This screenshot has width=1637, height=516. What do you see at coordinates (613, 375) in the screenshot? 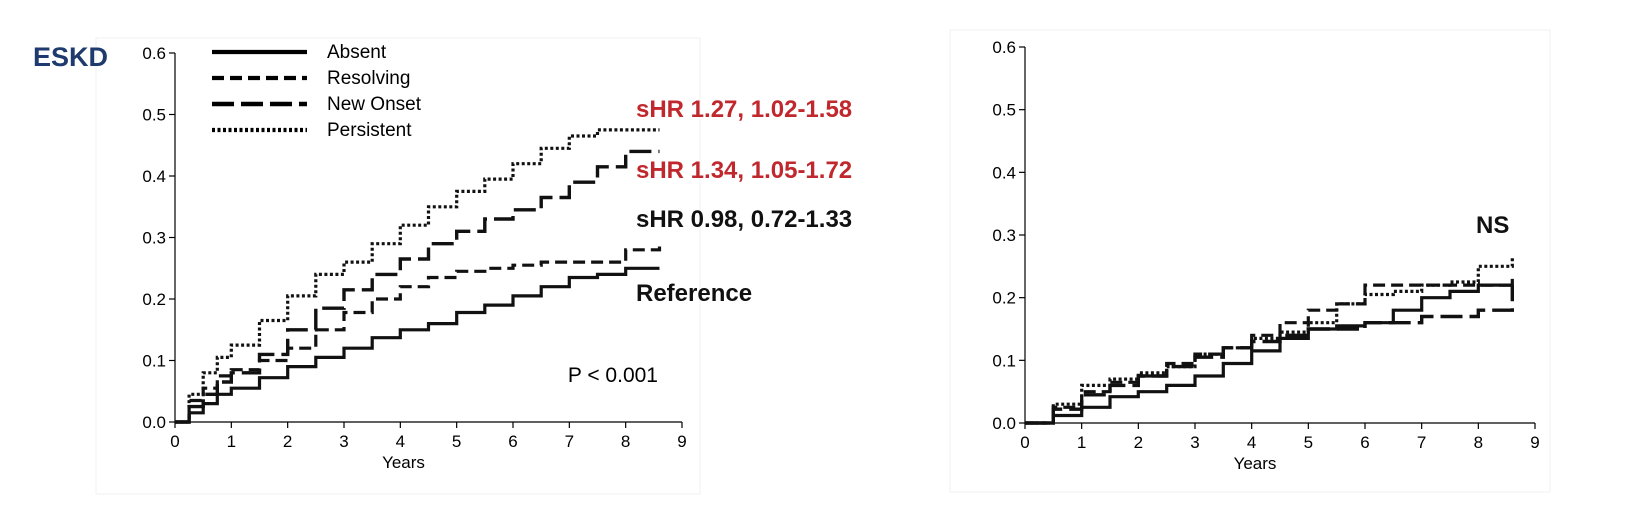
I see `p-value: P < 0.001` at bounding box center [613, 375].